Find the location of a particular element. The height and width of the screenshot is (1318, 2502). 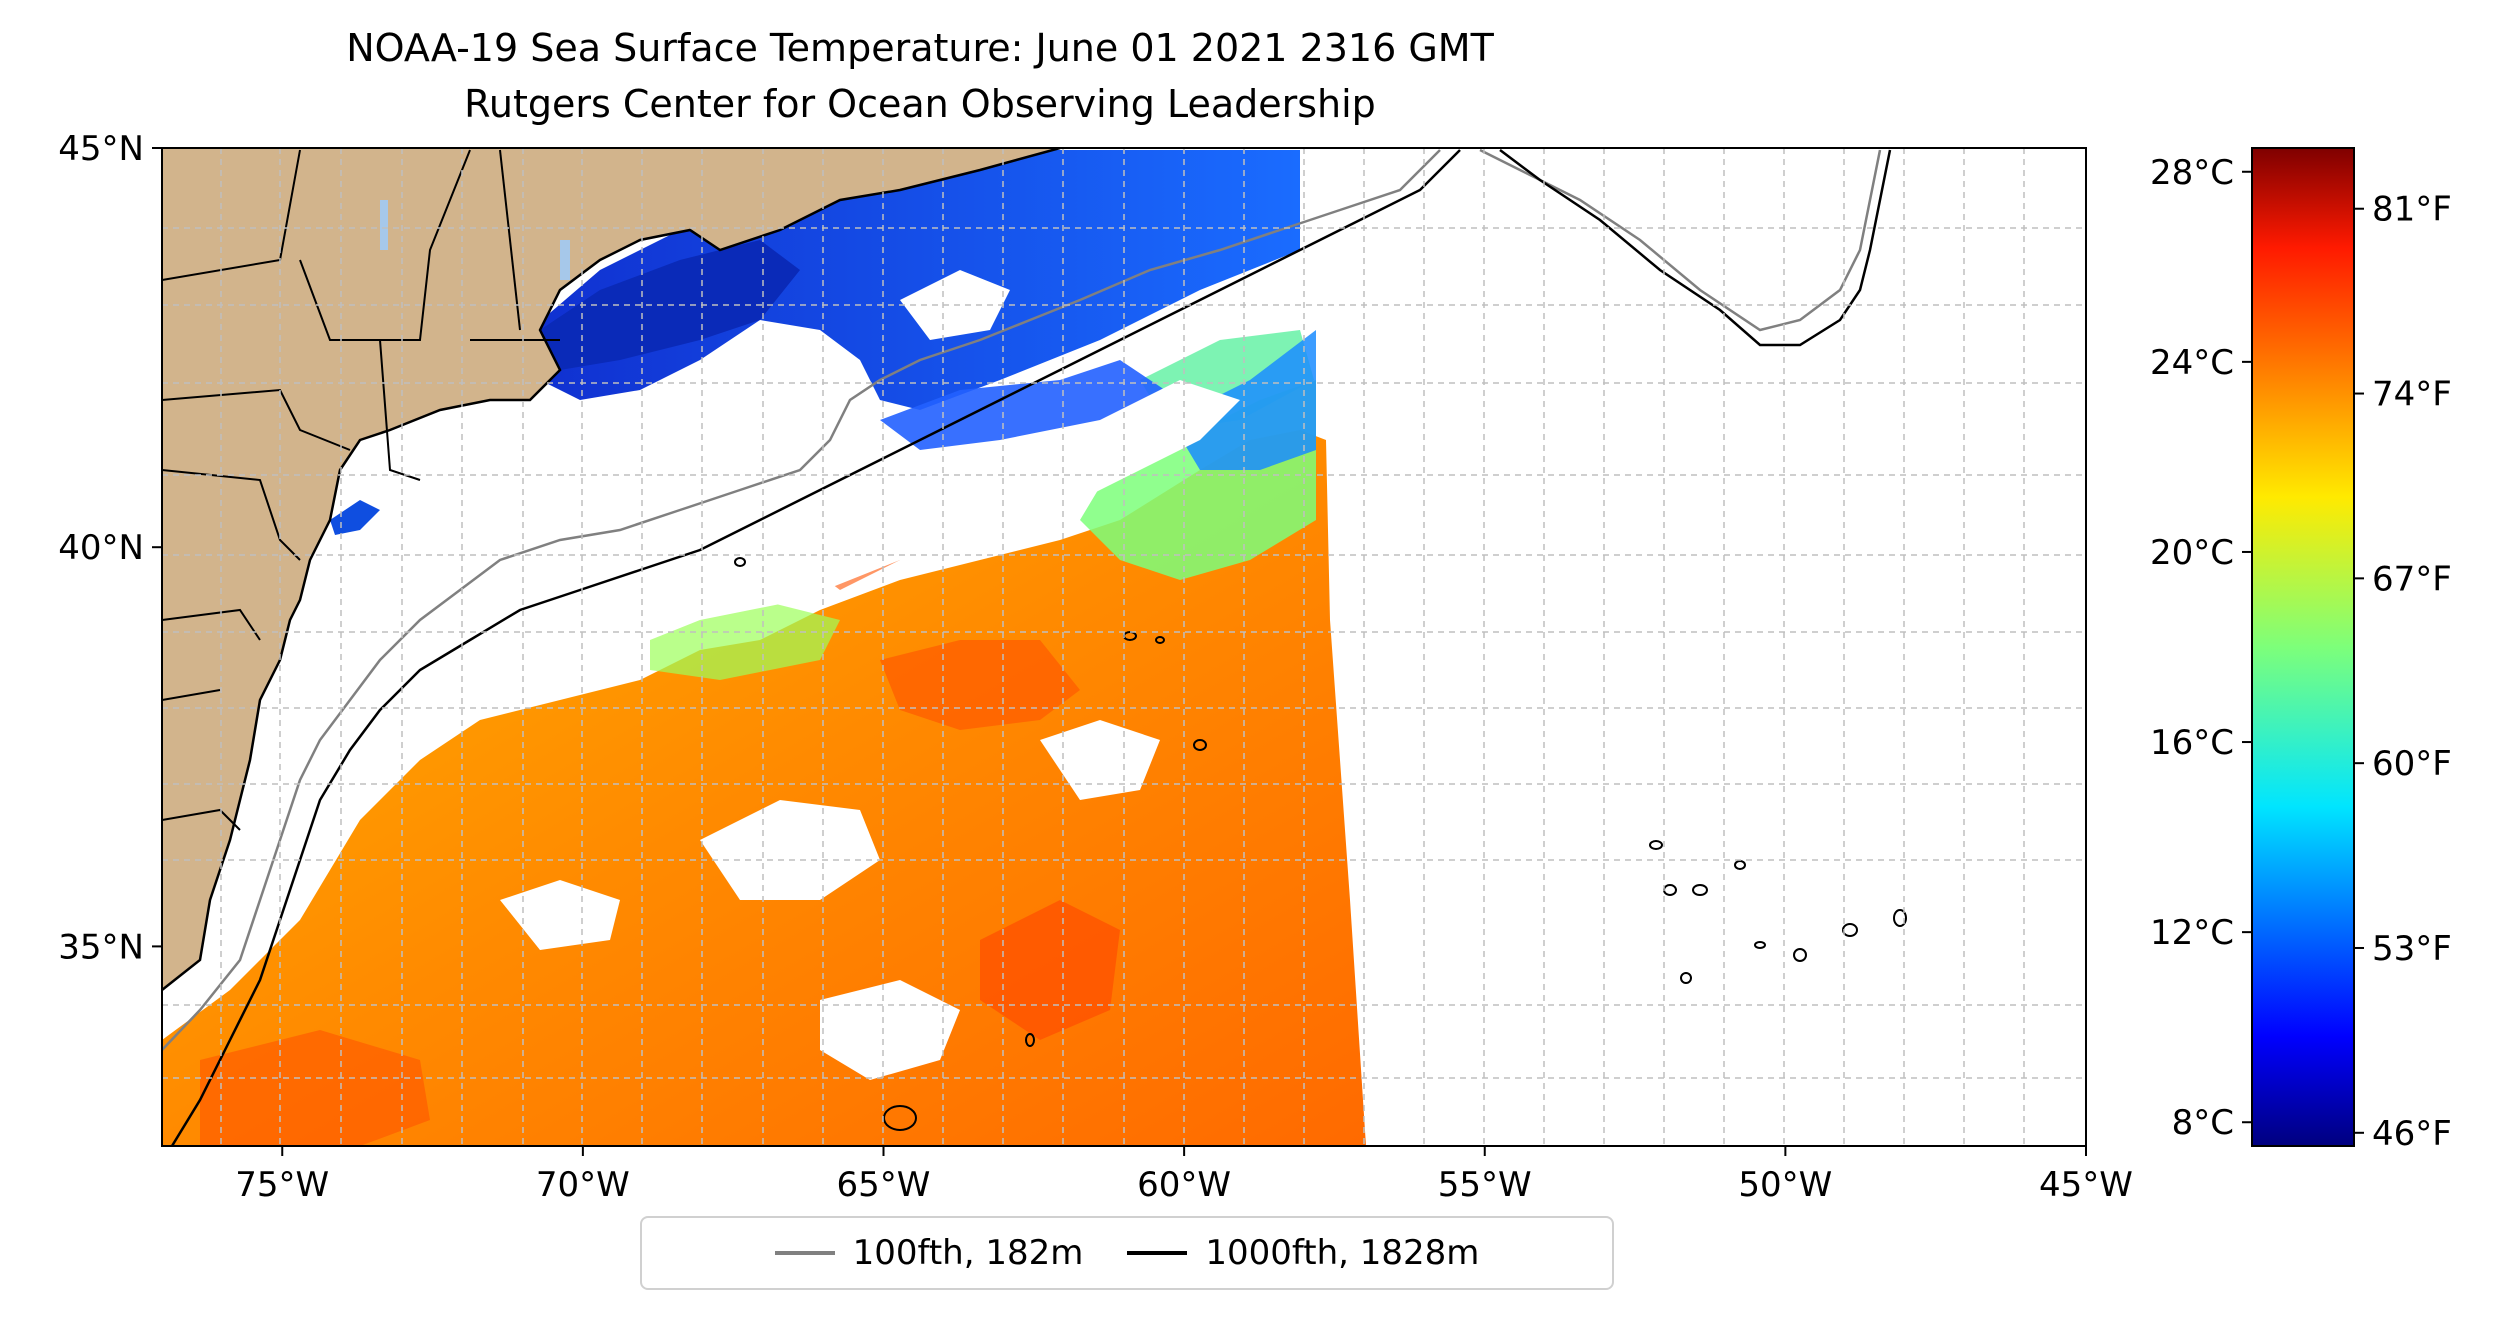

lon-tick-label: 75°W is located at coordinates (282, 1185).